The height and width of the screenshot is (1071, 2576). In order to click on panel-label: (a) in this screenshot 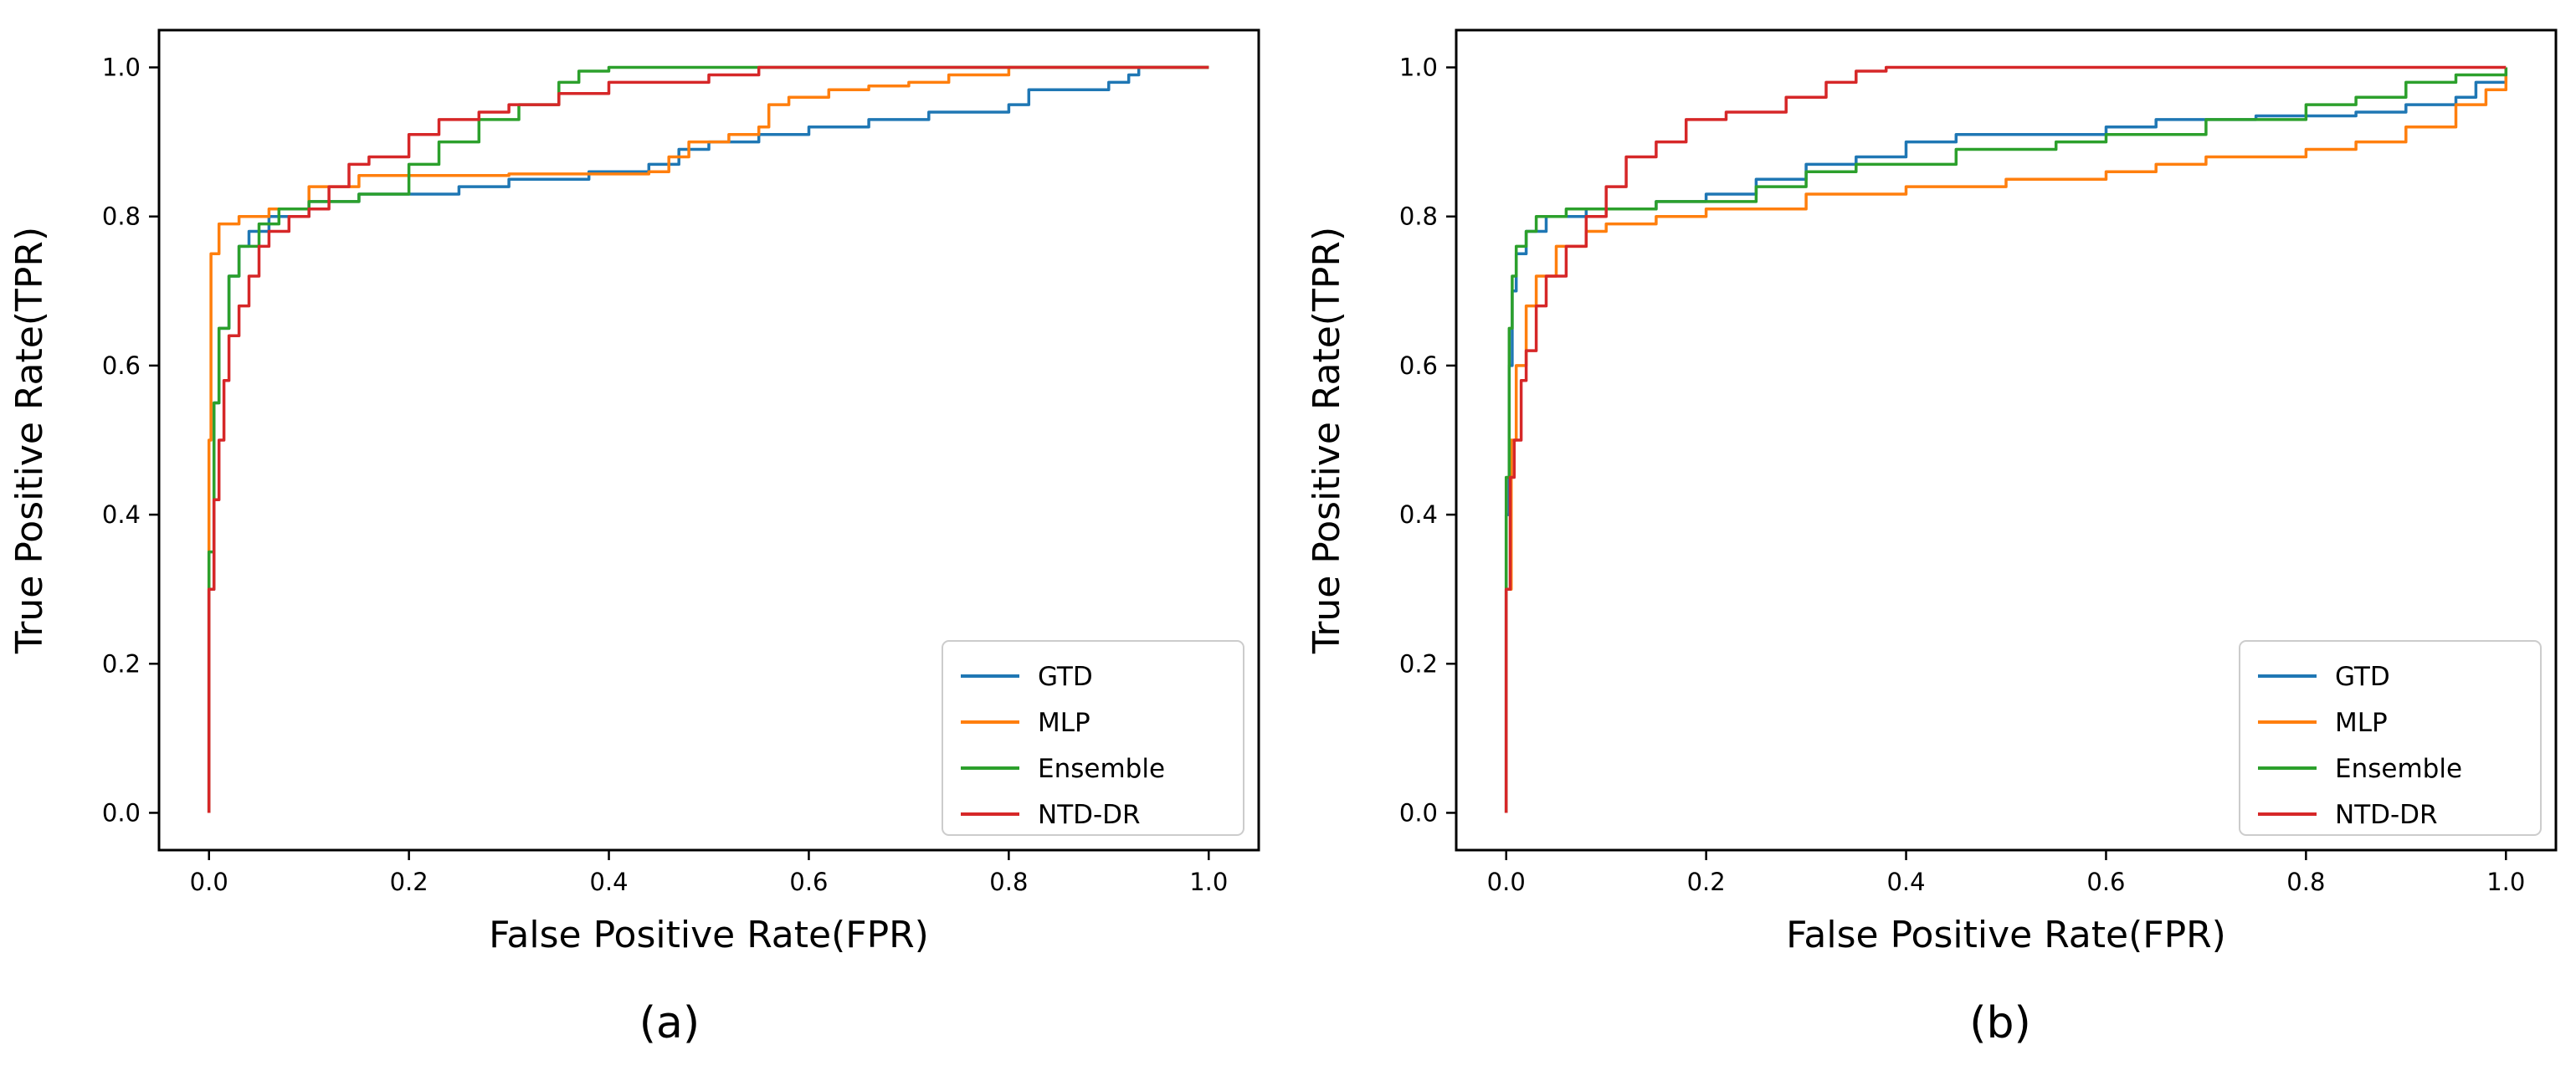, I will do `click(669, 1023)`.